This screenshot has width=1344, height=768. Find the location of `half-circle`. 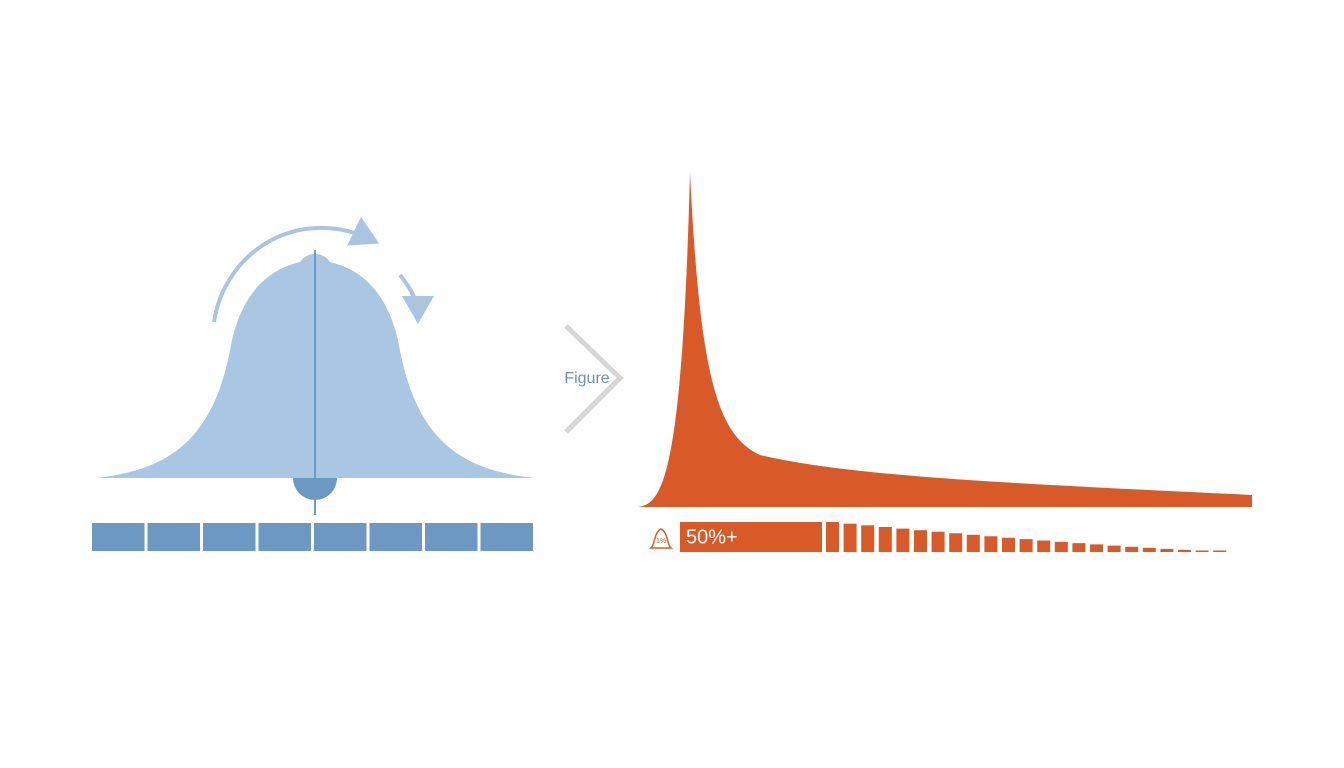

half-circle is located at coordinates (315, 489).